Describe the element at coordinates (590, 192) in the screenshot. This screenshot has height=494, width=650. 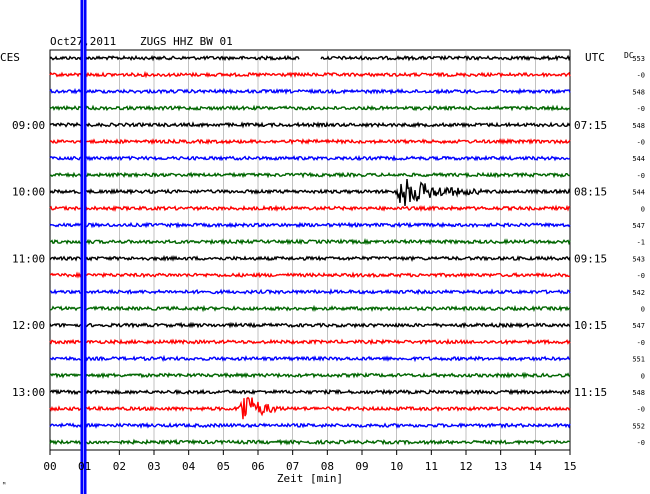
I see `right-time-label: 08:15` at that location.